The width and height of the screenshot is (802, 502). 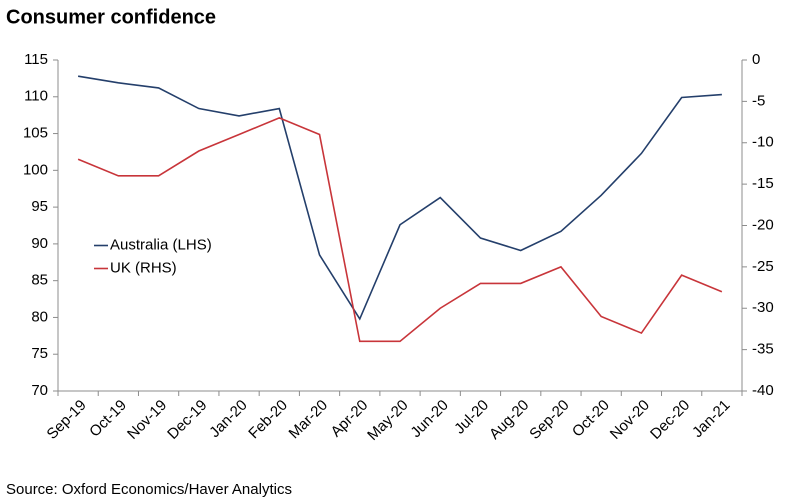 I want to click on x-tick-label: Dec-20, so click(x=670, y=420).